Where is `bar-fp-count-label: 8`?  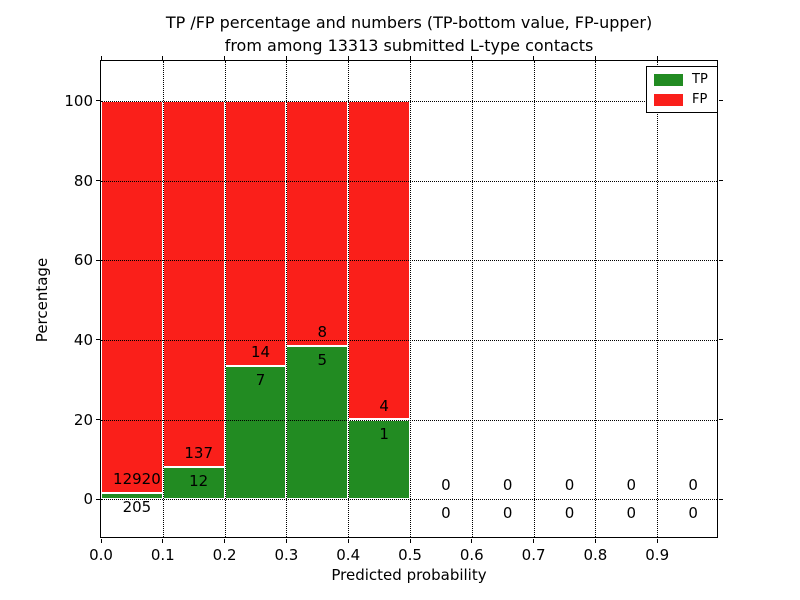
bar-fp-count-label: 8 is located at coordinates (322, 331).